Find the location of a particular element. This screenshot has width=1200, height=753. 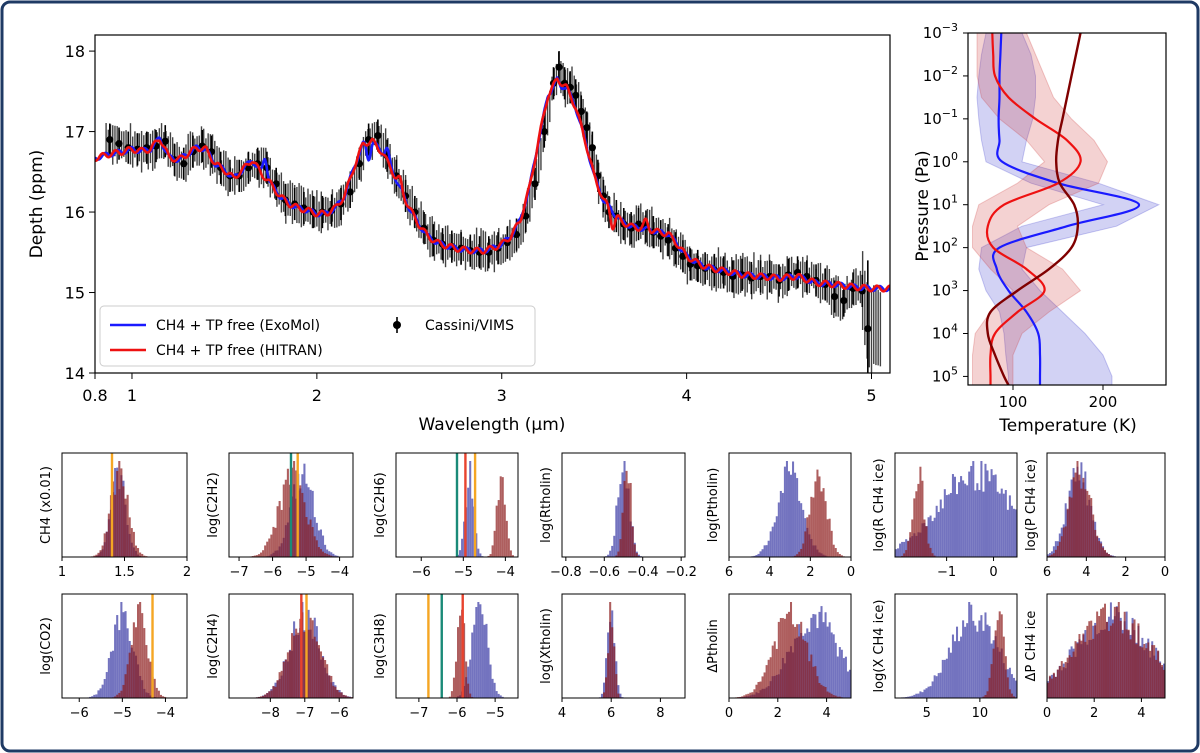

legend-swatch-obs-dot is located at coordinates (397, 325).